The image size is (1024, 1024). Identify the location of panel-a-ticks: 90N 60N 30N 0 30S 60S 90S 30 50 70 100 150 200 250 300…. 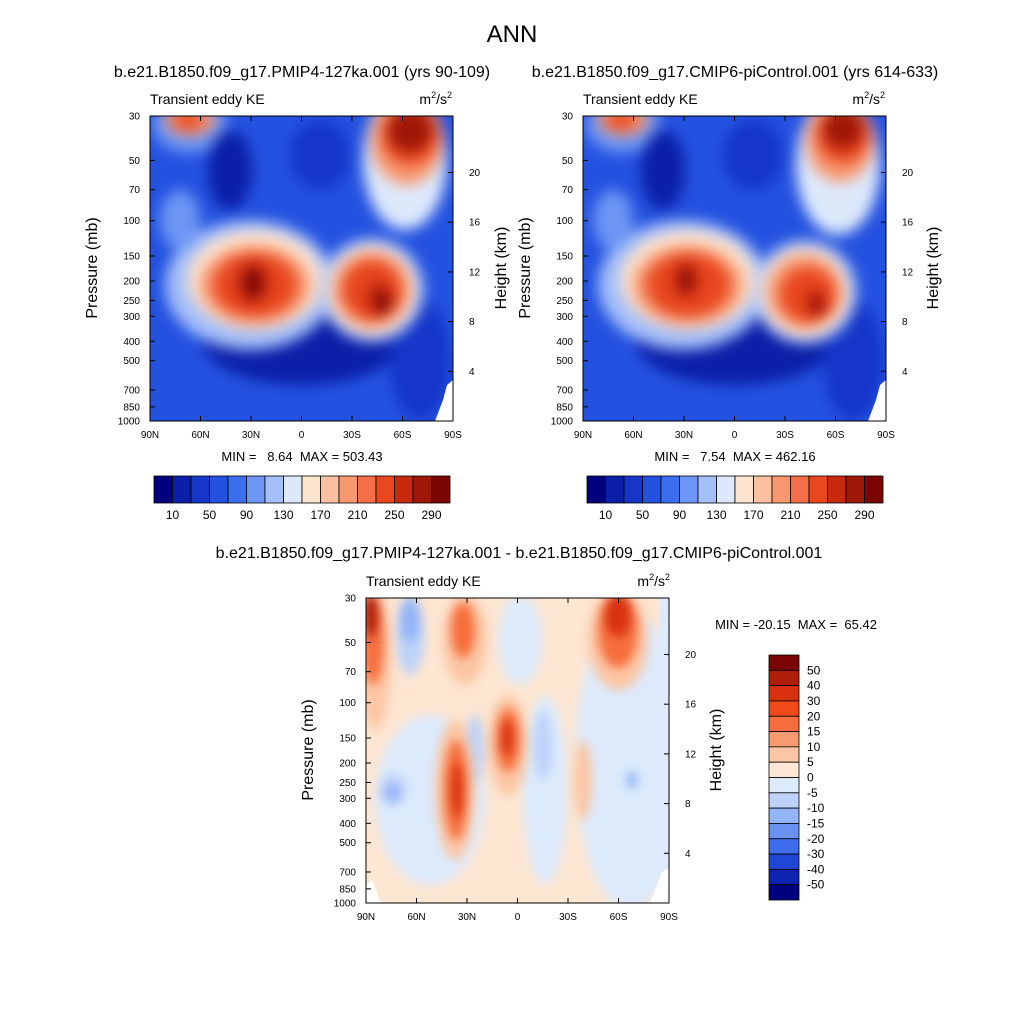
(299, 277).